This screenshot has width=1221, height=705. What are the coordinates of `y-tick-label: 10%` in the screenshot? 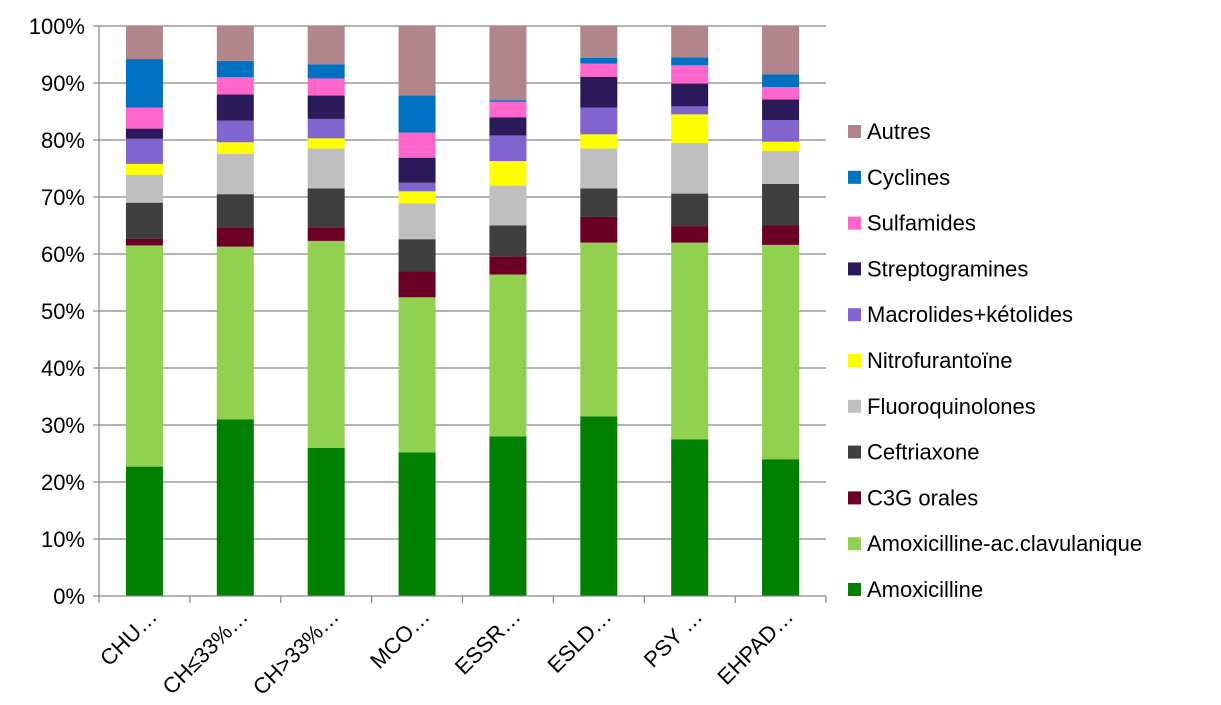 It's located at (63, 539).